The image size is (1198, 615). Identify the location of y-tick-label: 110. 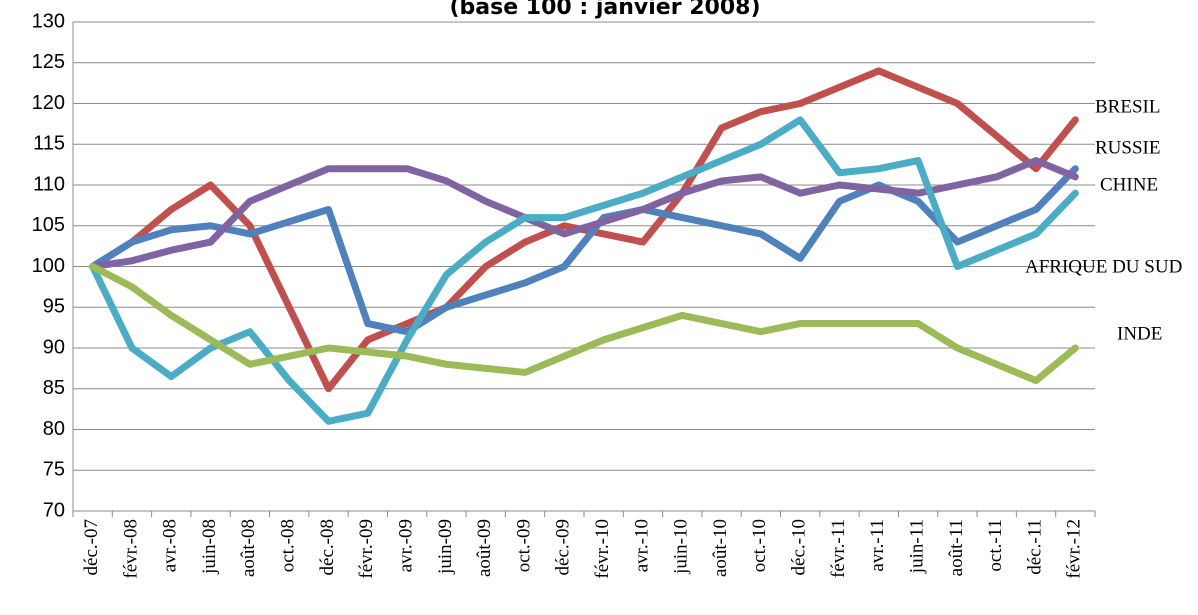
(49, 184).